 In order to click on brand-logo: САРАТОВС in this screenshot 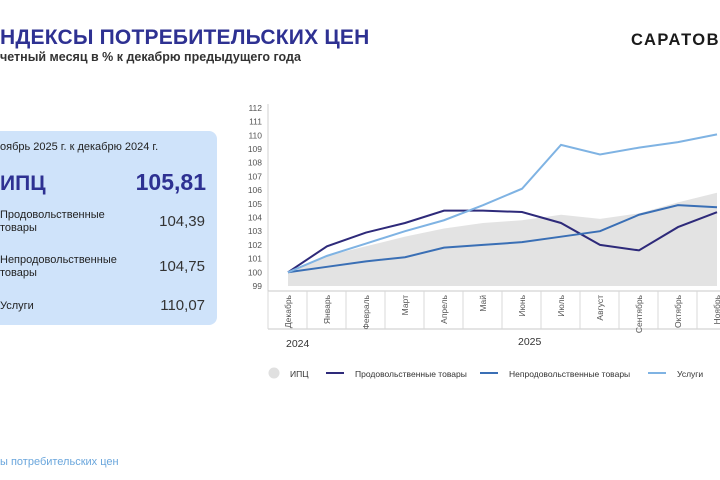, I will do `click(675, 40)`.